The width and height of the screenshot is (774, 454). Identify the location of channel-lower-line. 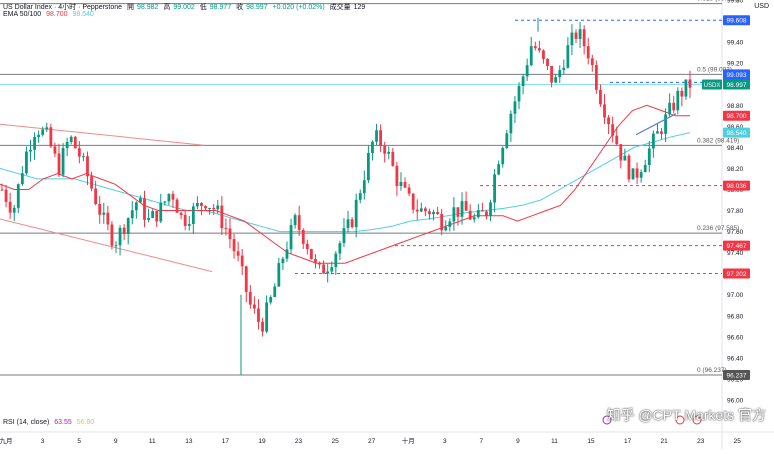
(106, 245).